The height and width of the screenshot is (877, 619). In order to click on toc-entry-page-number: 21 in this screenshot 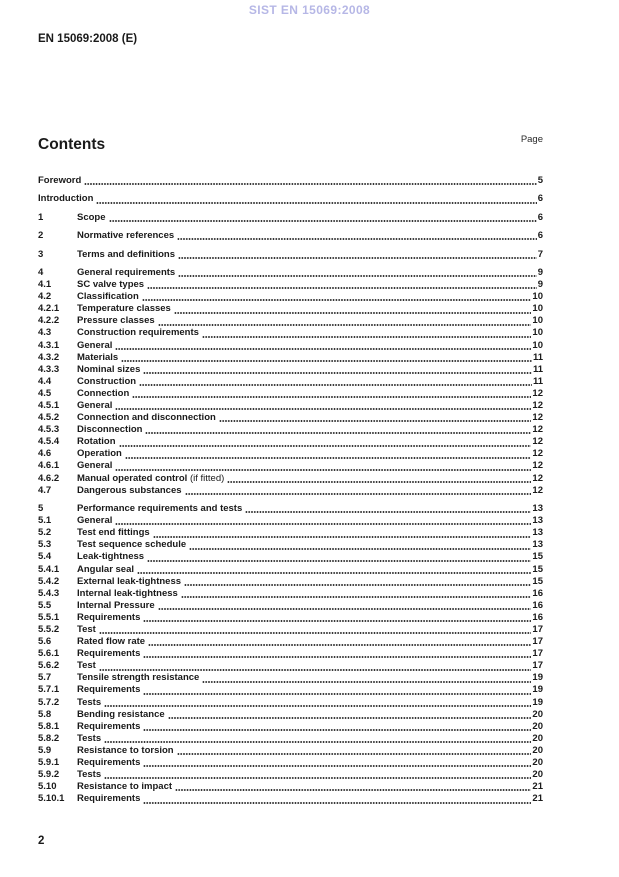, I will do `click(537, 787)`.